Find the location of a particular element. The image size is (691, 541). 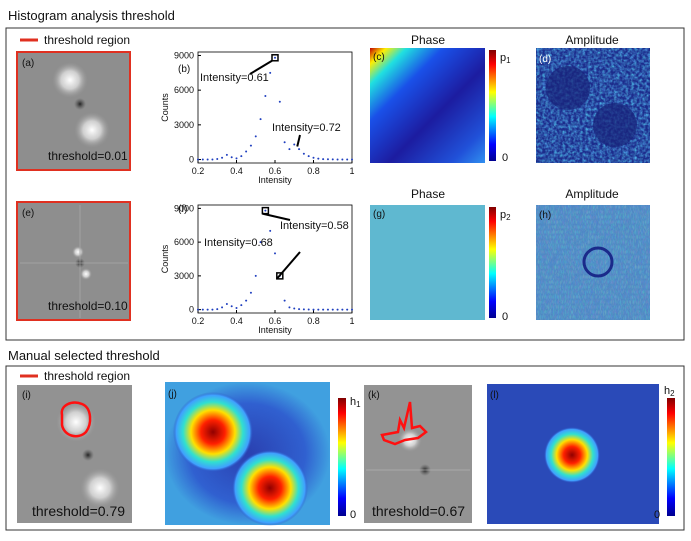

y-axis-label: Counts is located at coordinates (165, 258).